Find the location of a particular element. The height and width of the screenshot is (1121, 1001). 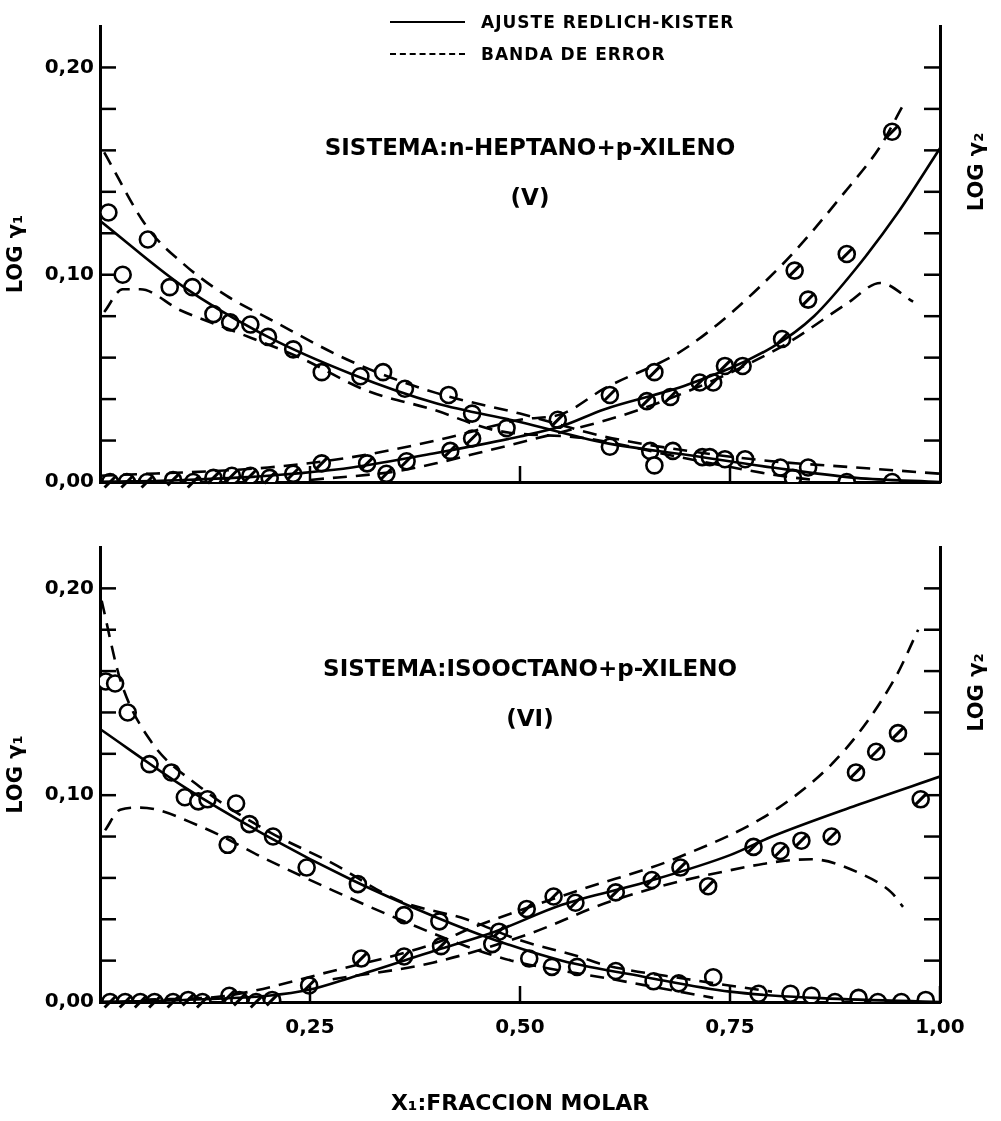

x-tick-label: 0,75 is located at coordinates (730, 1026).